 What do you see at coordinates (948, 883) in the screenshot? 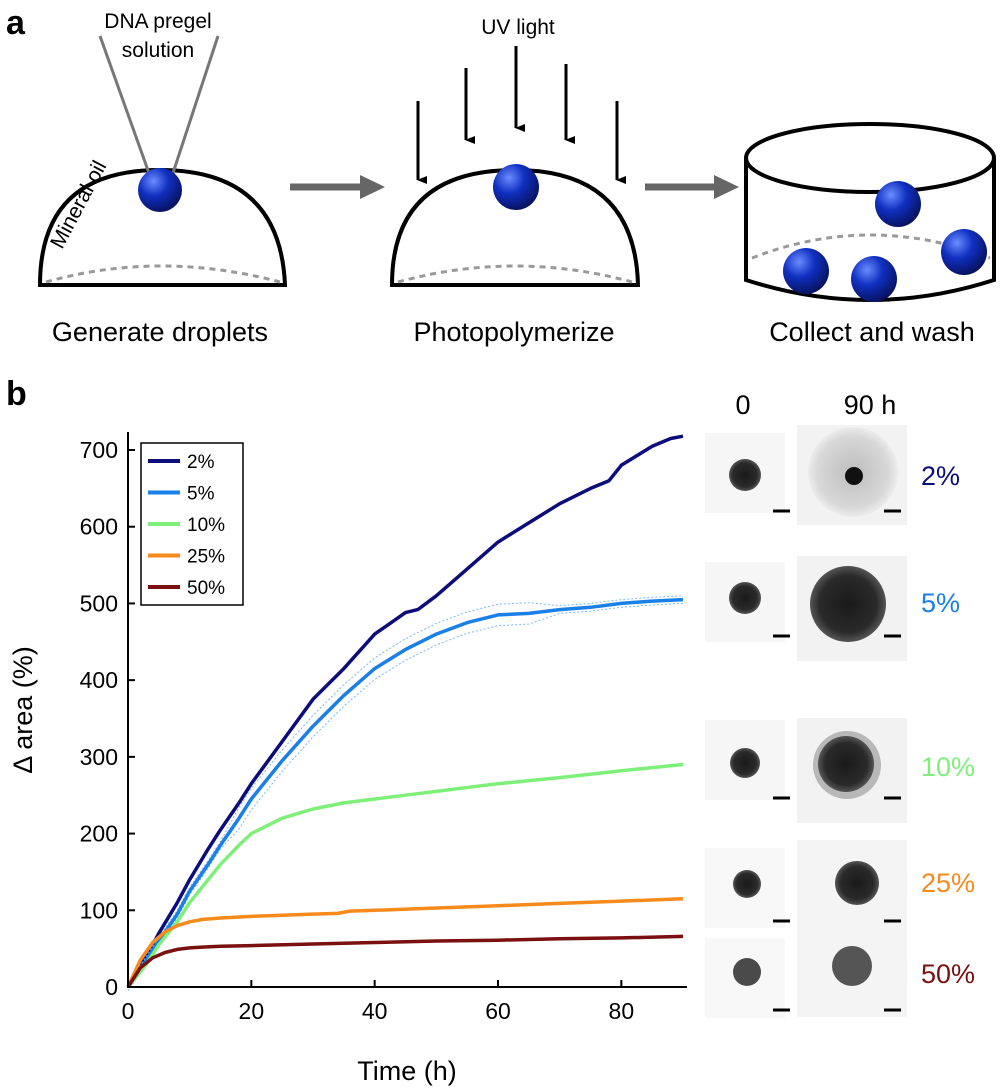
I see `image-row-label-25pct: 25%` at bounding box center [948, 883].